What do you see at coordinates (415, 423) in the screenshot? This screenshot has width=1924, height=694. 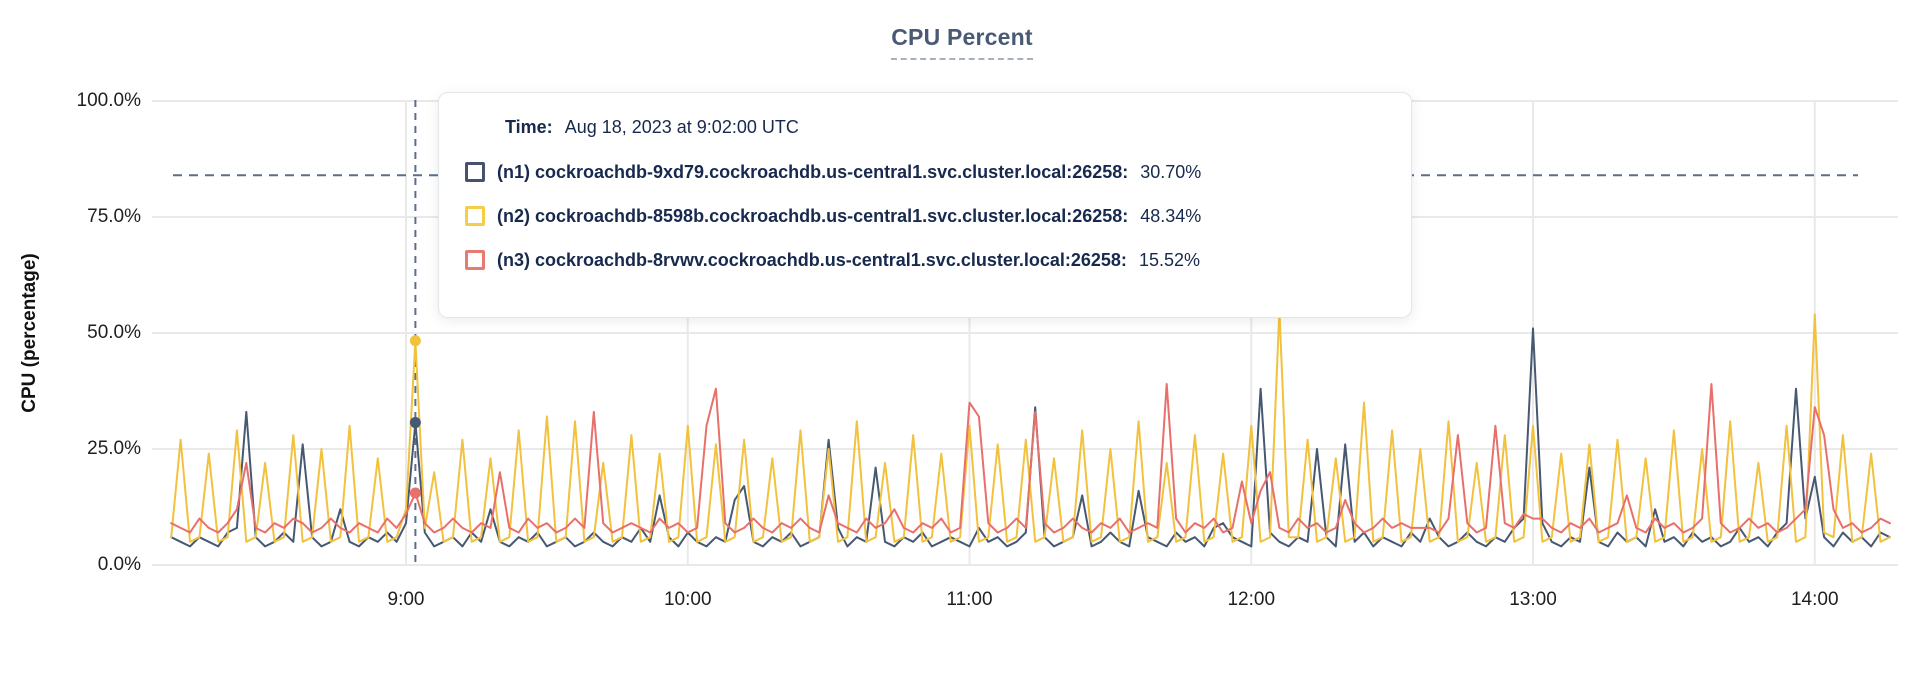 I see `hover-dot-n1` at bounding box center [415, 423].